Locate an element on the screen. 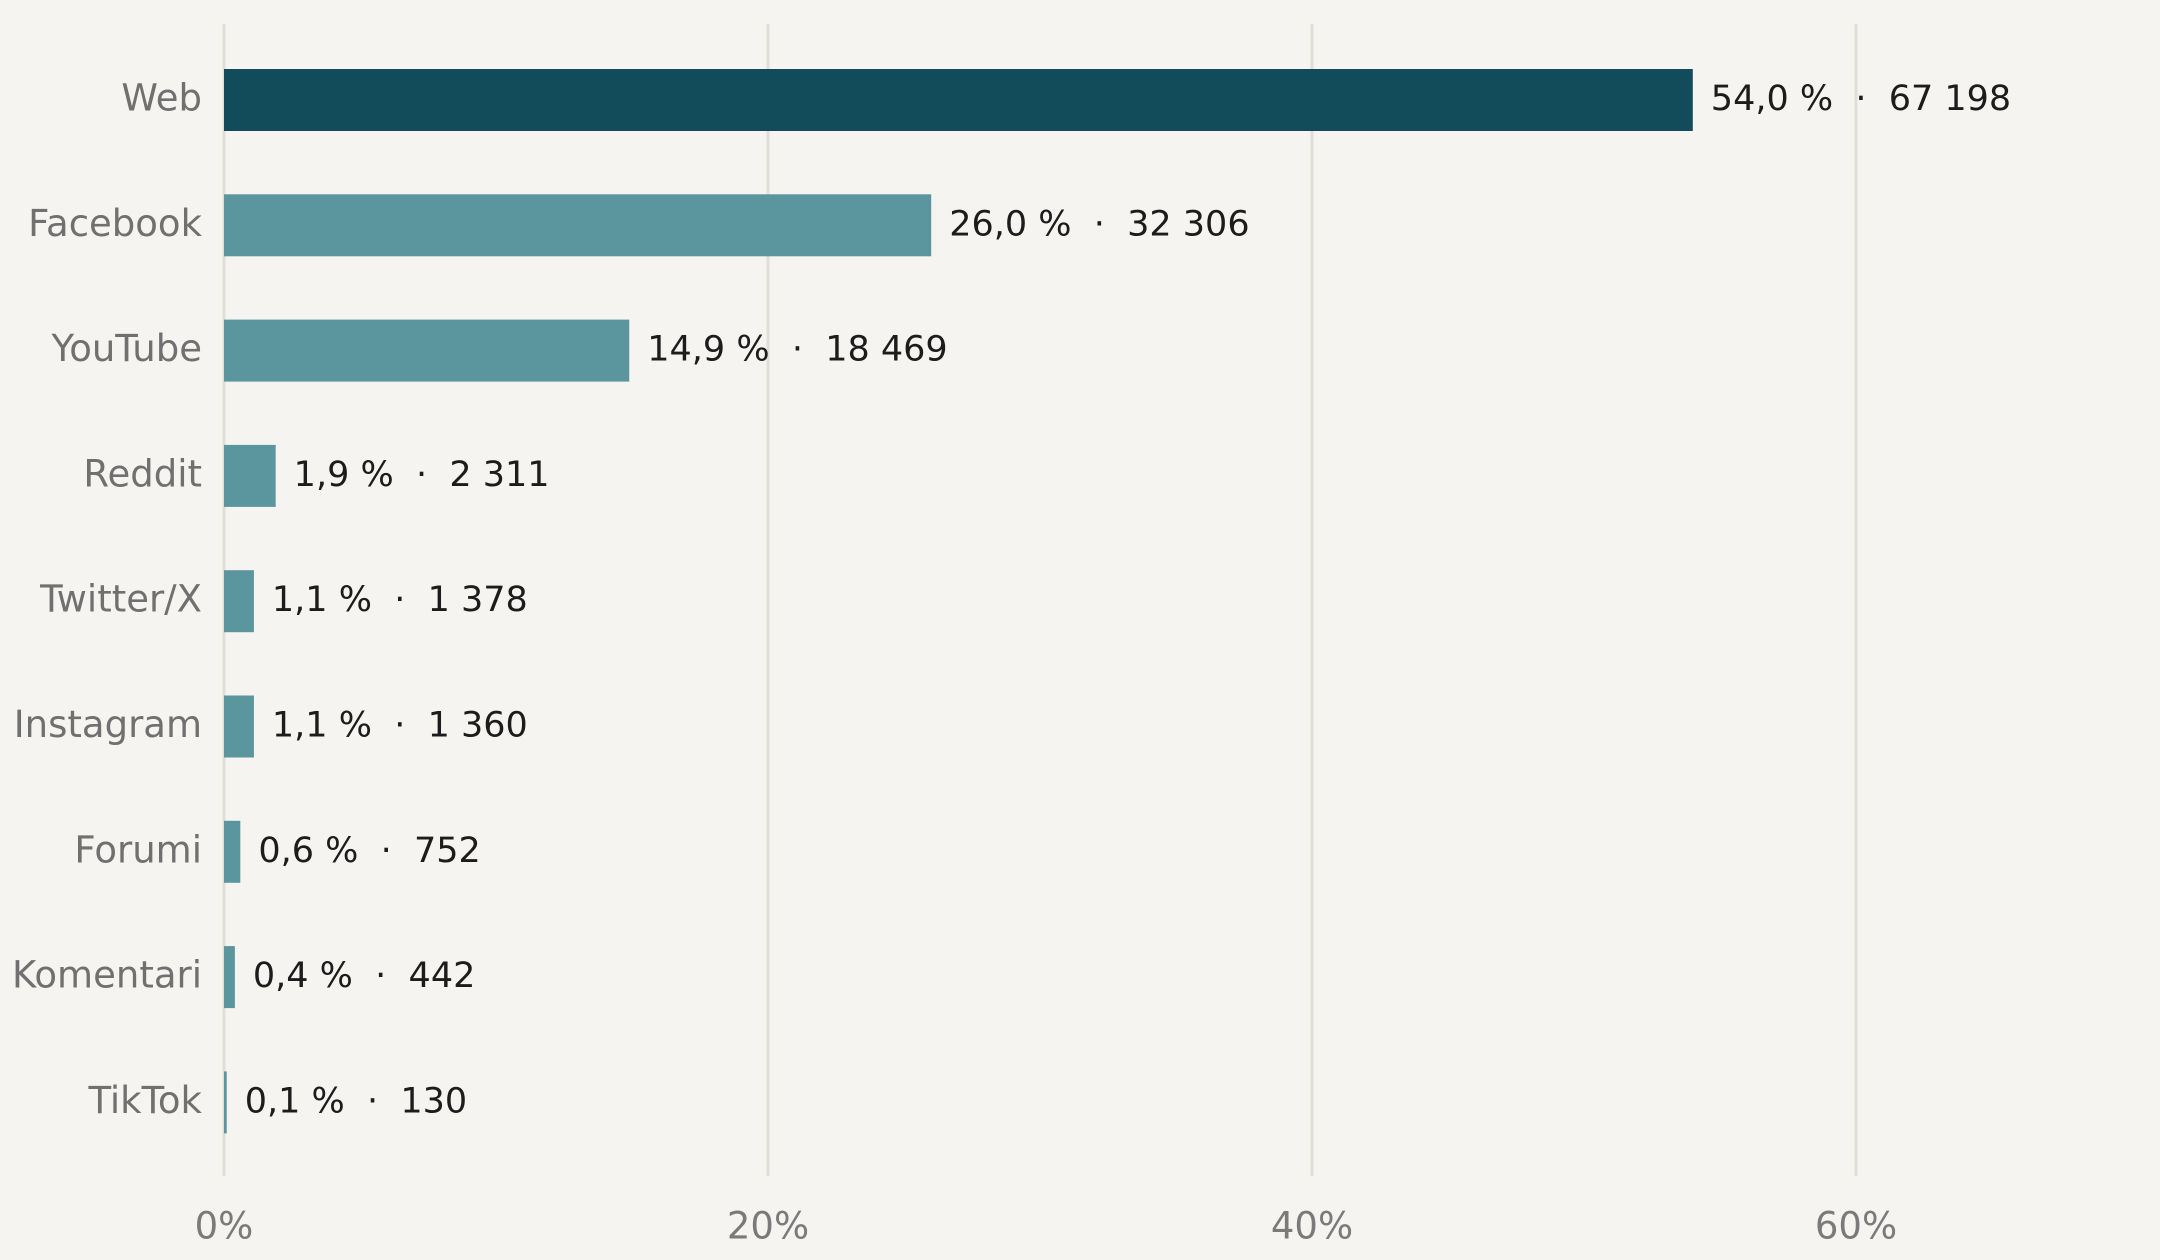  bar-reddit is located at coordinates (250, 475).